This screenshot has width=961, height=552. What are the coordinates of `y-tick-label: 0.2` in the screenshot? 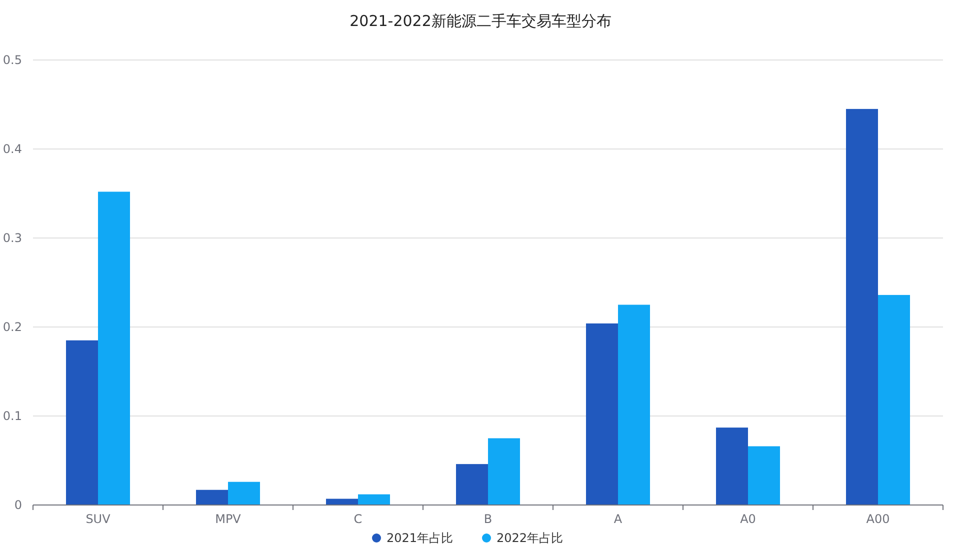 It's located at (12, 327).